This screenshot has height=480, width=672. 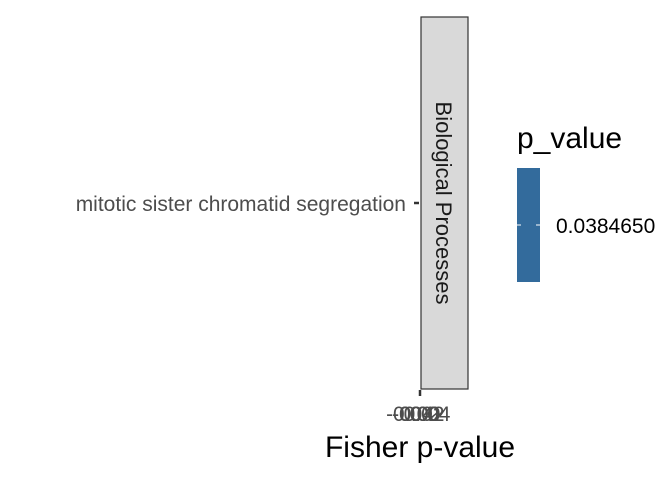 I want to click on facet-strip, so click(x=444, y=203).